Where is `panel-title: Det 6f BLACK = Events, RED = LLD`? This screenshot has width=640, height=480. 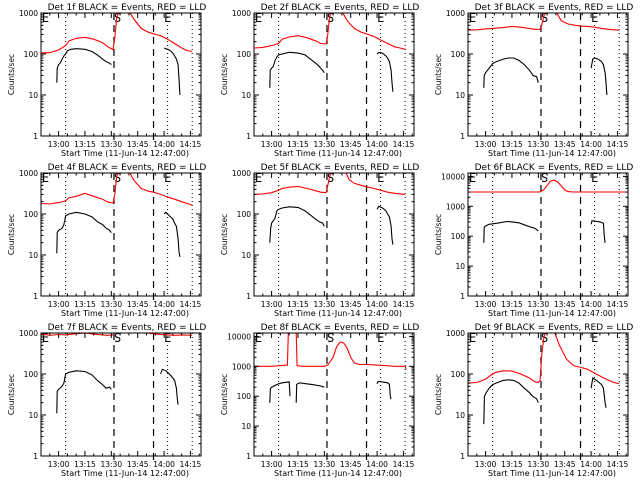
panel-title: Det 6f BLACK = Events, RED = LLD is located at coordinates (554, 168).